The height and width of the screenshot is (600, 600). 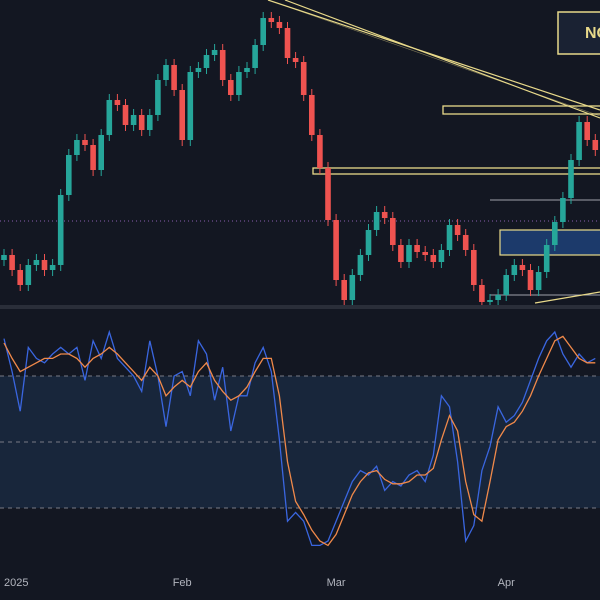 I want to click on x-tick-label: Mar, so click(x=336, y=583).